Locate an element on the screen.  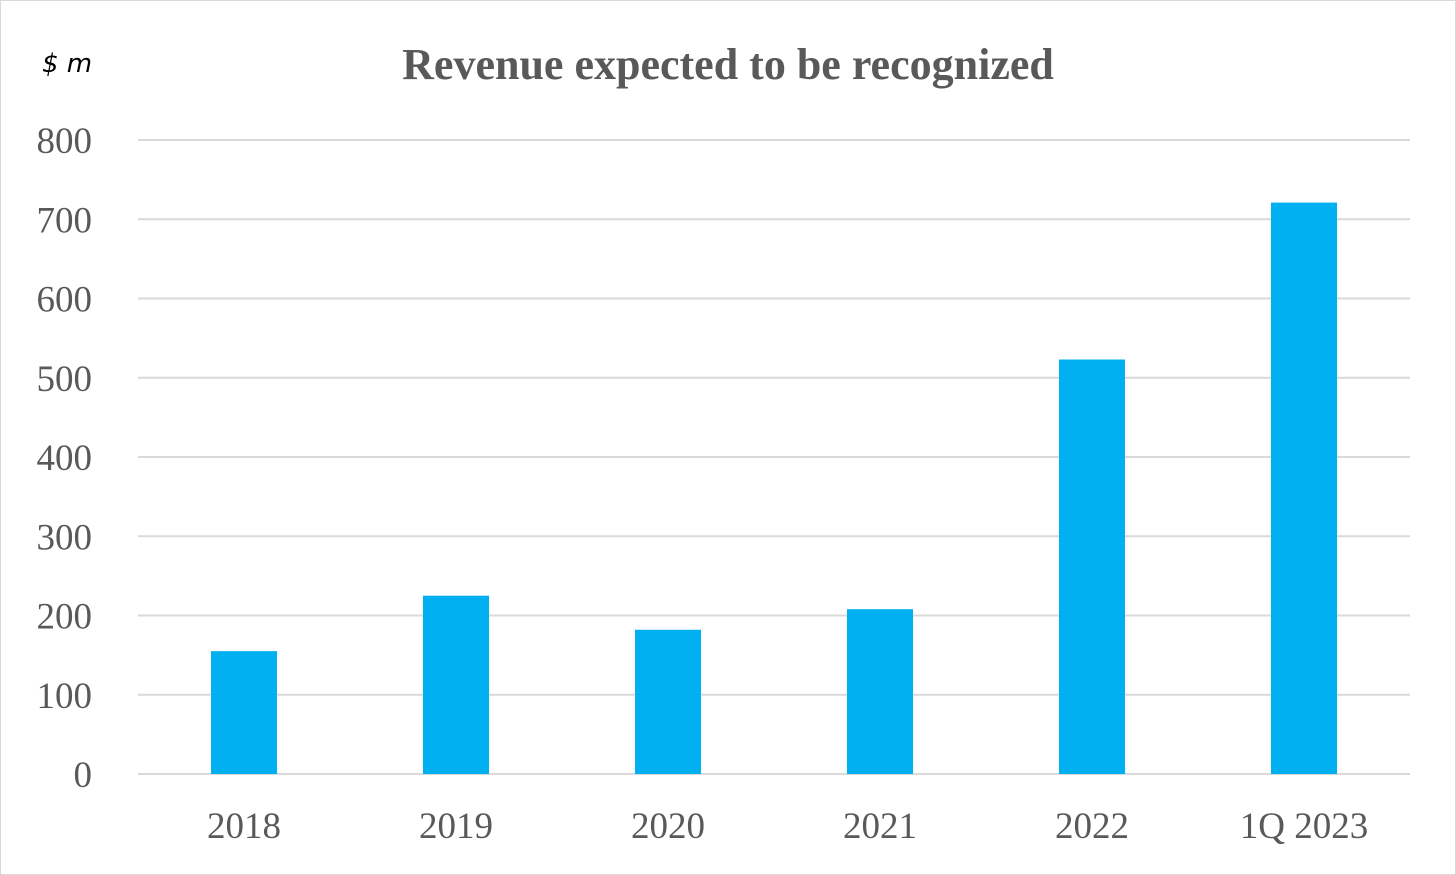
bar-2019 is located at coordinates (456, 684).